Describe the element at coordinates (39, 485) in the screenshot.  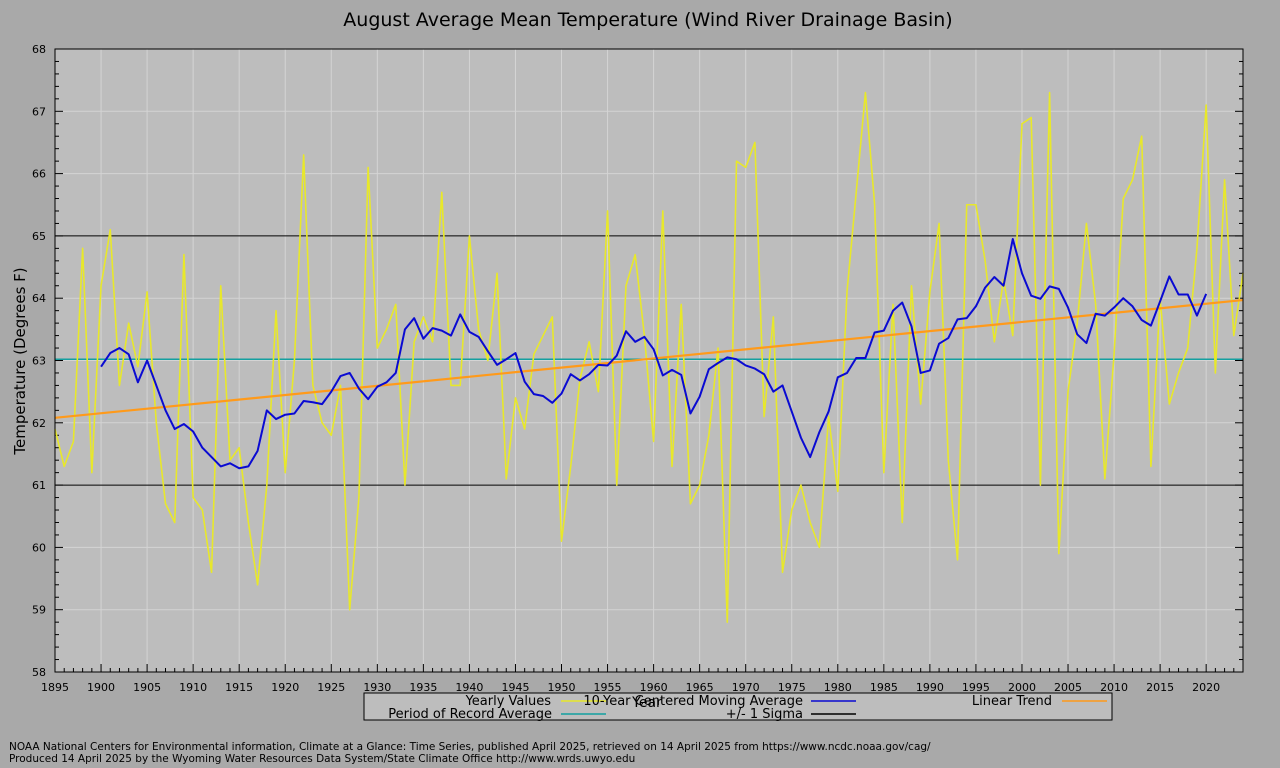
I see `y-tick-label: 61` at that location.